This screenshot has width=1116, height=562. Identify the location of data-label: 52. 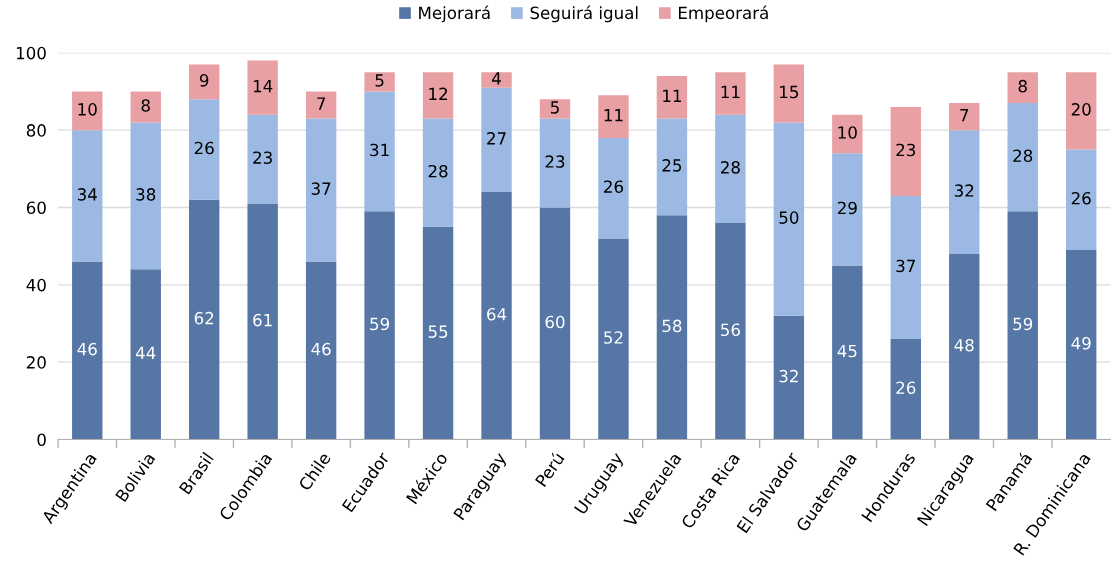
(613, 337).